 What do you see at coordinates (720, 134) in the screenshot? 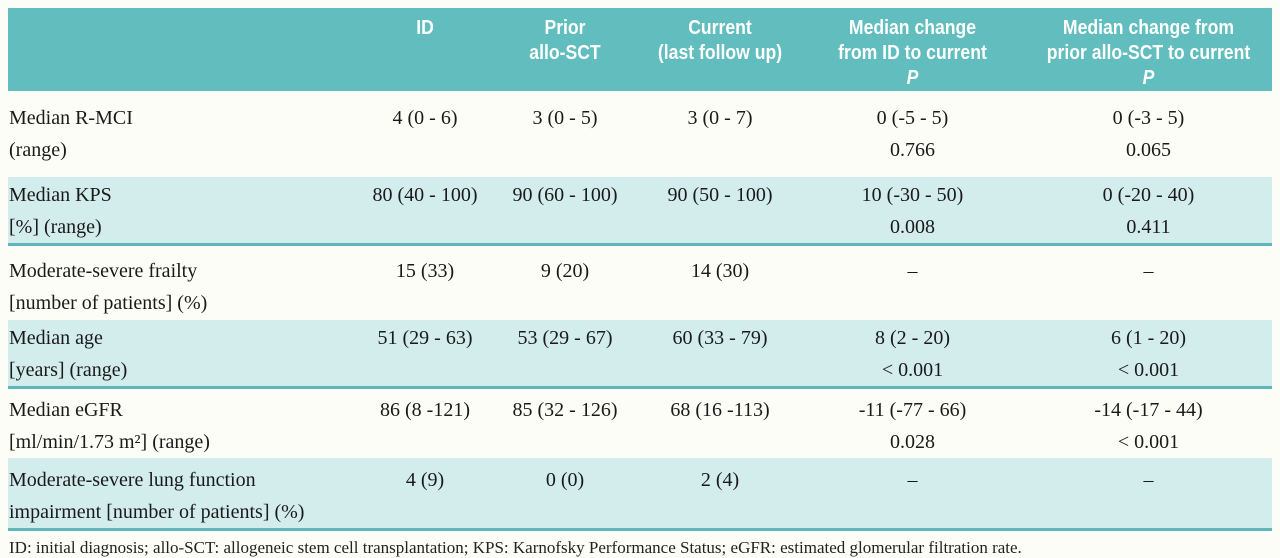
I see `cell-current: 3 (0 - 7)` at bounding box center [720, 134].